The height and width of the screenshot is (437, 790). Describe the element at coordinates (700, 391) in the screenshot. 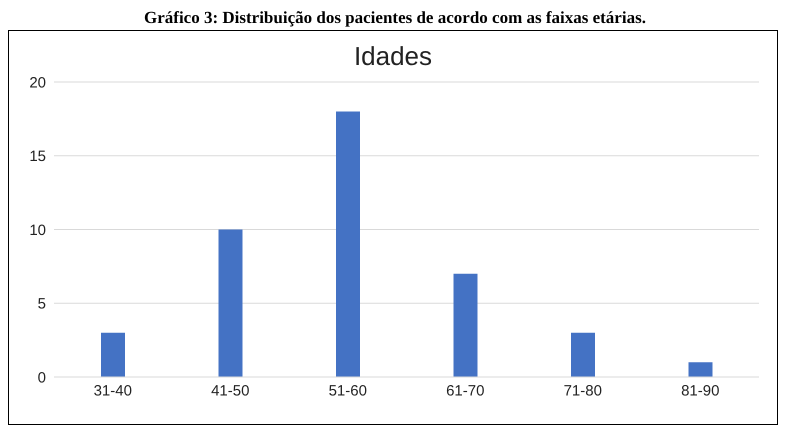

I see `x-tick-label: 81-90` at that location.